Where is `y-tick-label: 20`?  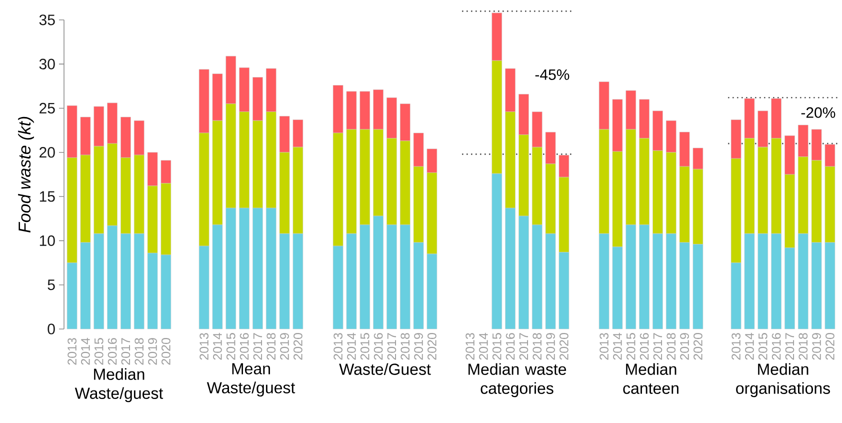
y-tick-label: 20 is located at coordinates (47, 152).